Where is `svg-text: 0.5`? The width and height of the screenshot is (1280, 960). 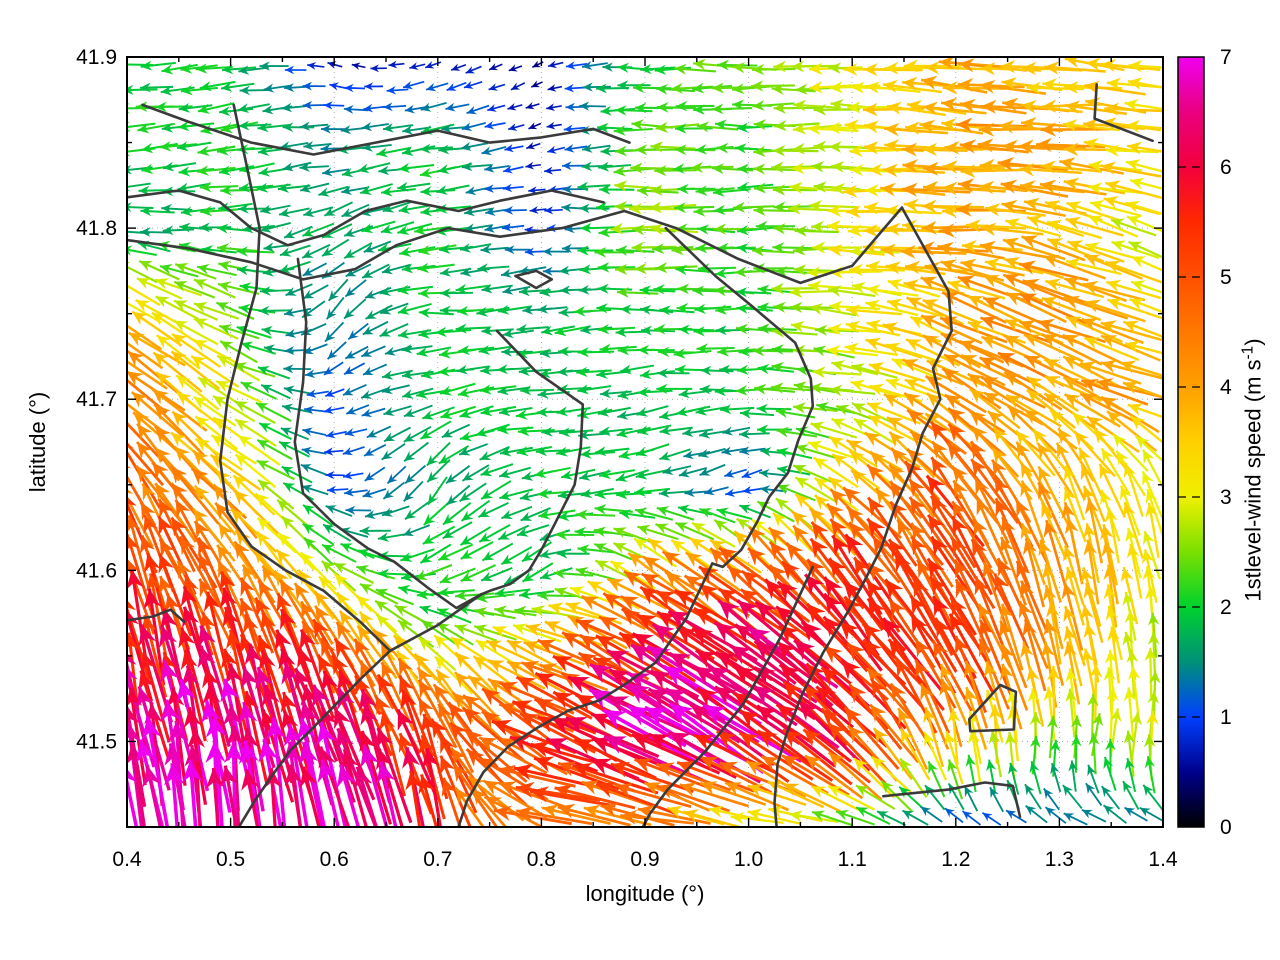
svg-text: 0.5 is located at coordinates (230, 859).